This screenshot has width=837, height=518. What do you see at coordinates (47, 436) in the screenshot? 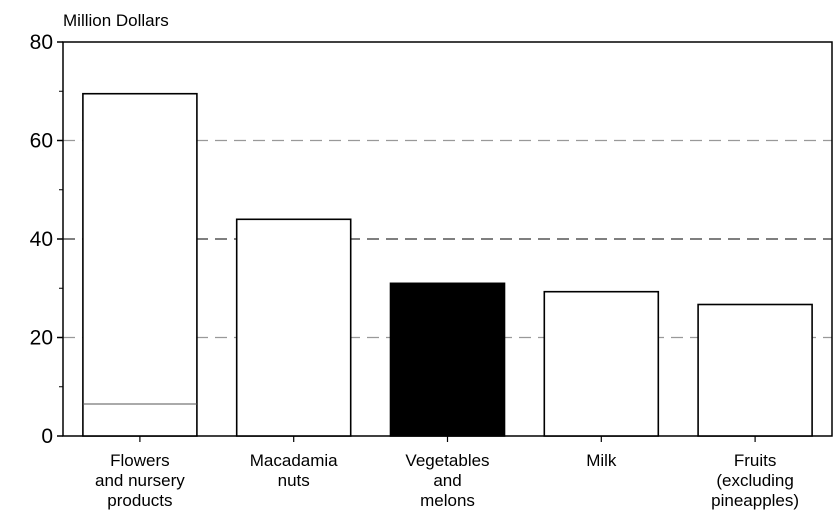
I see `y-tick-label: 0` at bounding box center [47, 436].